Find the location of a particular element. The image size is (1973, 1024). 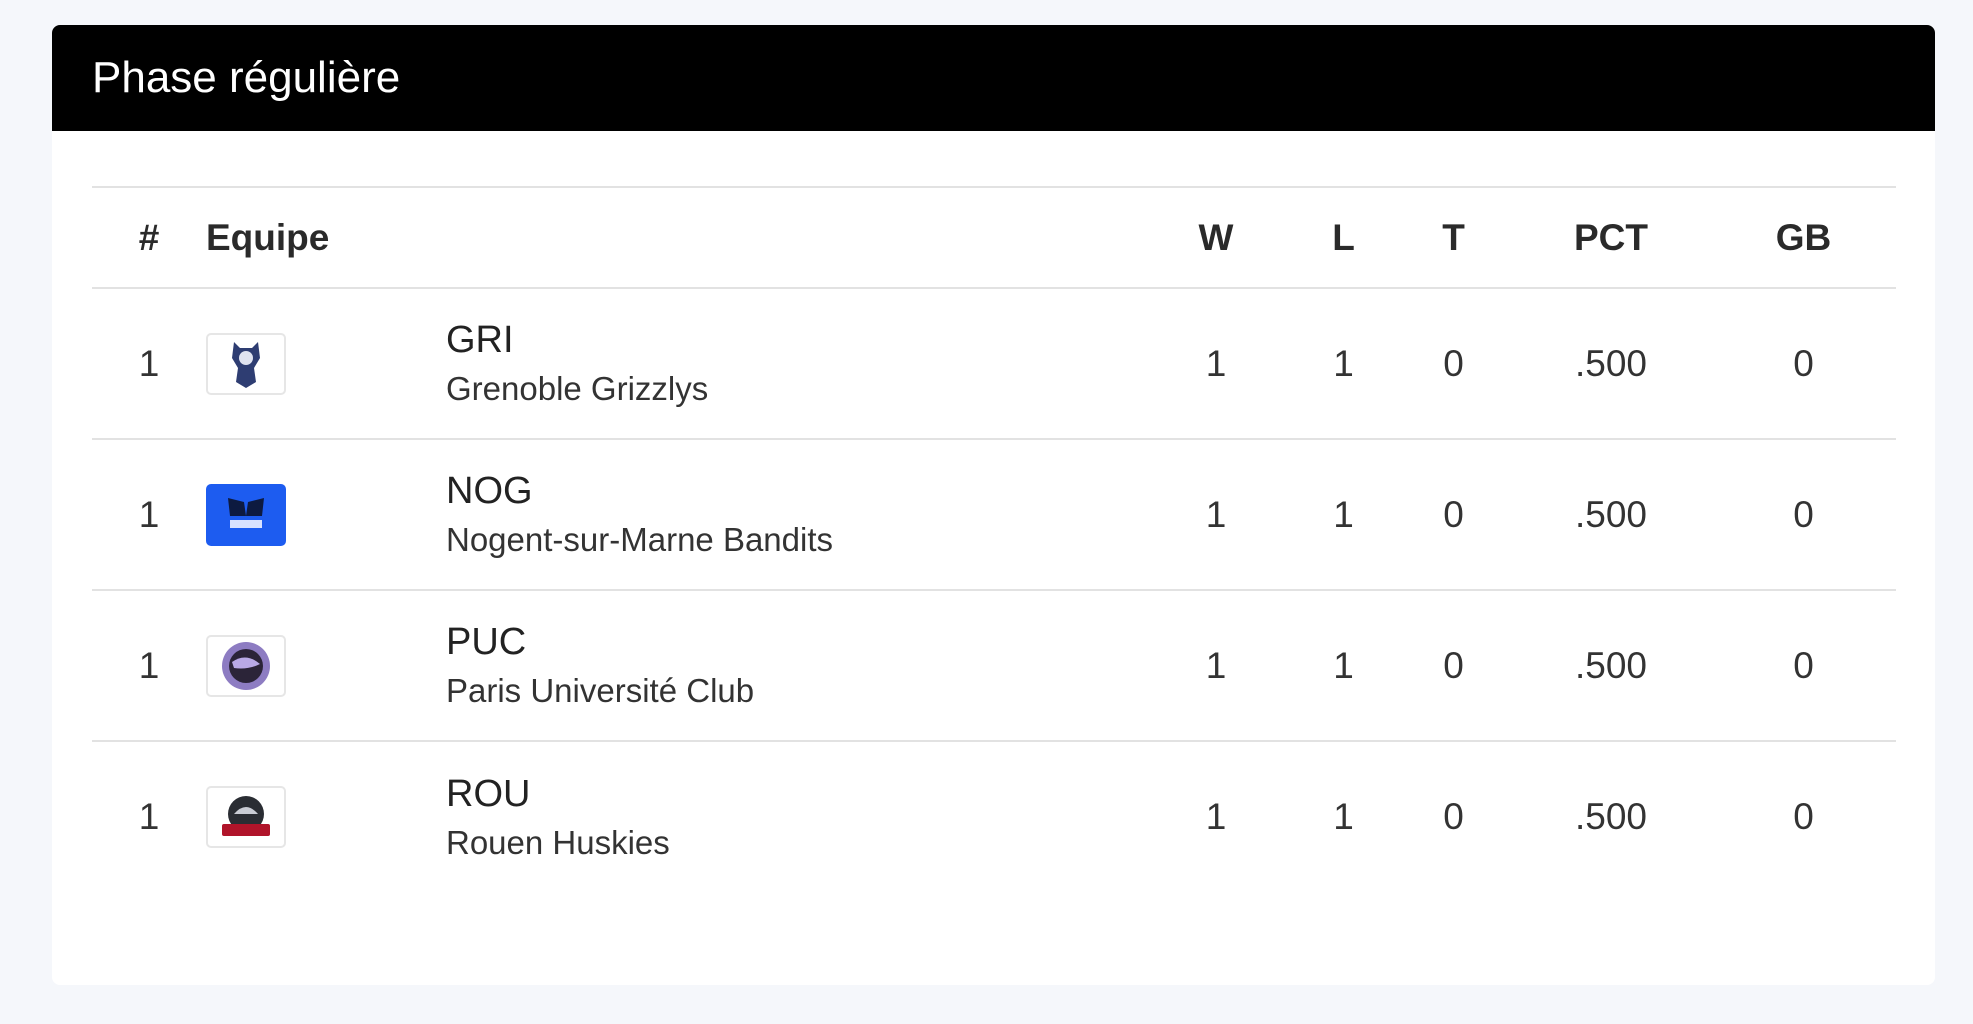

team-name: Rouen Huskies is located at coordinates (558, 842).